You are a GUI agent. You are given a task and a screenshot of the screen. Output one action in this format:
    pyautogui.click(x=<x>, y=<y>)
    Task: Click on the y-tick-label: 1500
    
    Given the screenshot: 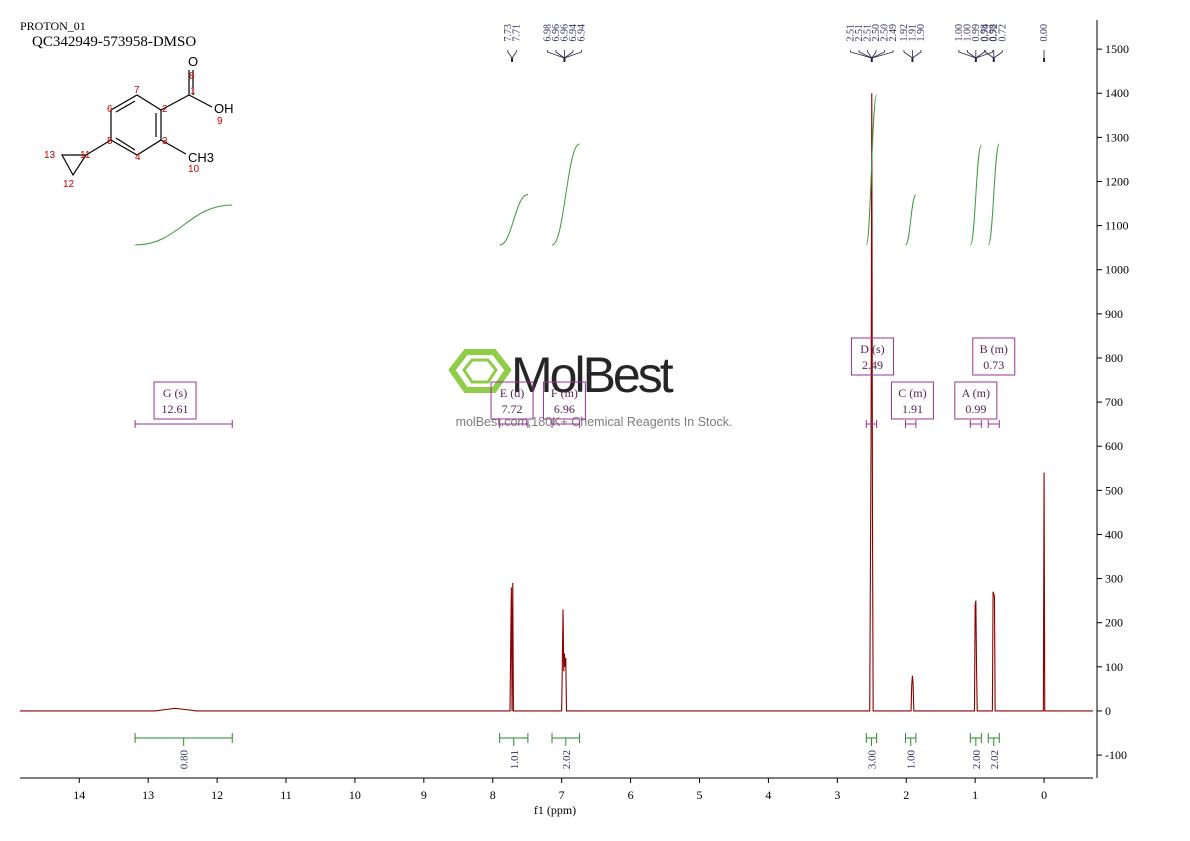 What is the action you would take?
    pyautogui.click(x=1117, y=49)
    